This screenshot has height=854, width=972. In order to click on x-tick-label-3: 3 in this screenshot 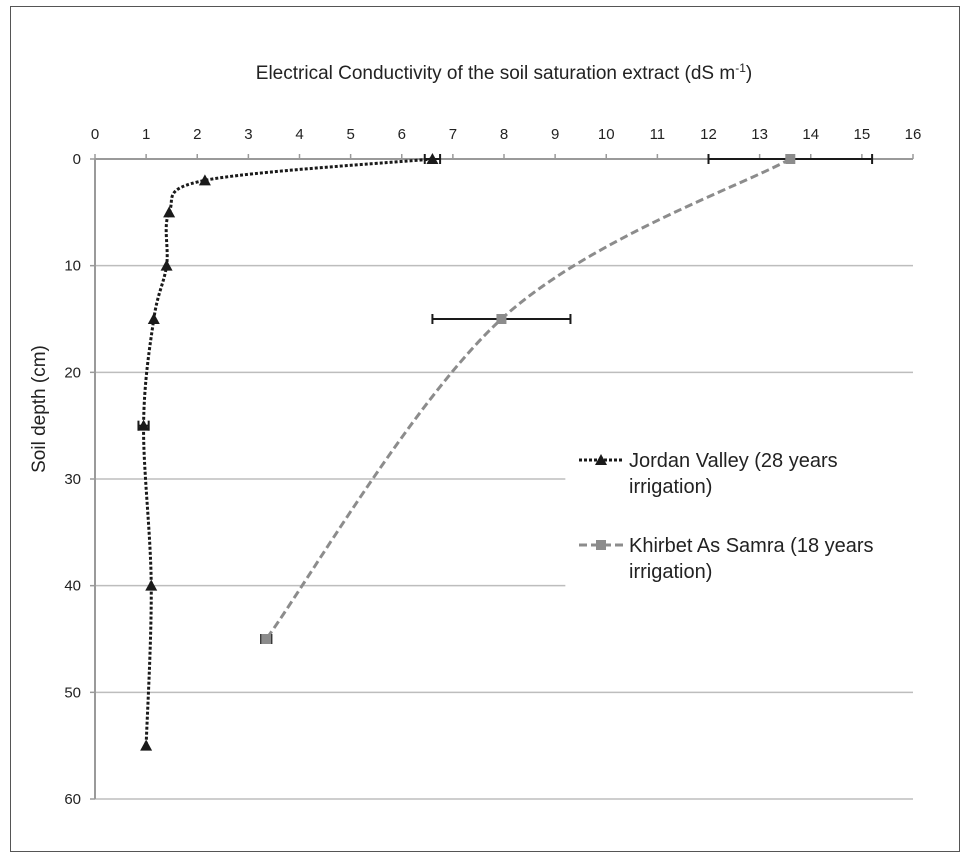, I will do `click(248, 134)`.